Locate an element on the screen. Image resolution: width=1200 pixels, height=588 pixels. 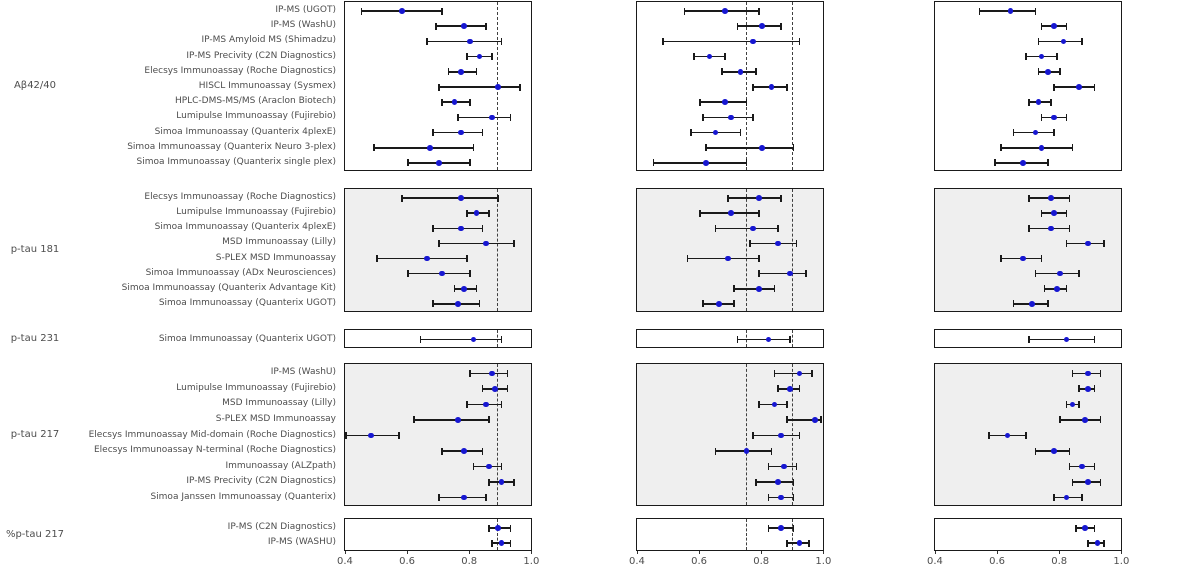
assay-label: IP-MS (C2N Diagnostics) is located at coordinates (281, 527).